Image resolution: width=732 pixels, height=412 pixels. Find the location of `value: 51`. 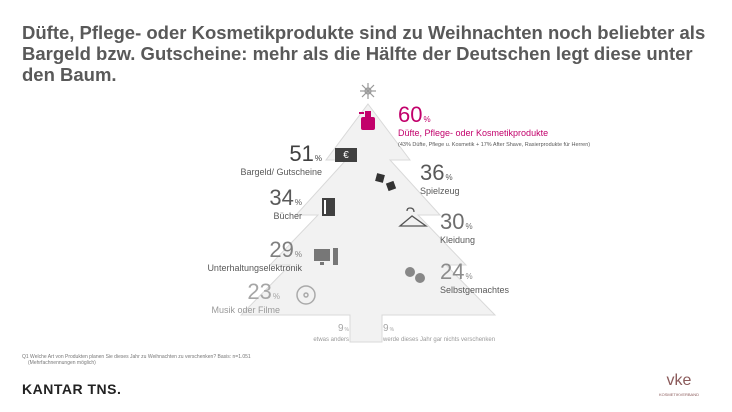

value: 51 is located at coordinates (301, 153).